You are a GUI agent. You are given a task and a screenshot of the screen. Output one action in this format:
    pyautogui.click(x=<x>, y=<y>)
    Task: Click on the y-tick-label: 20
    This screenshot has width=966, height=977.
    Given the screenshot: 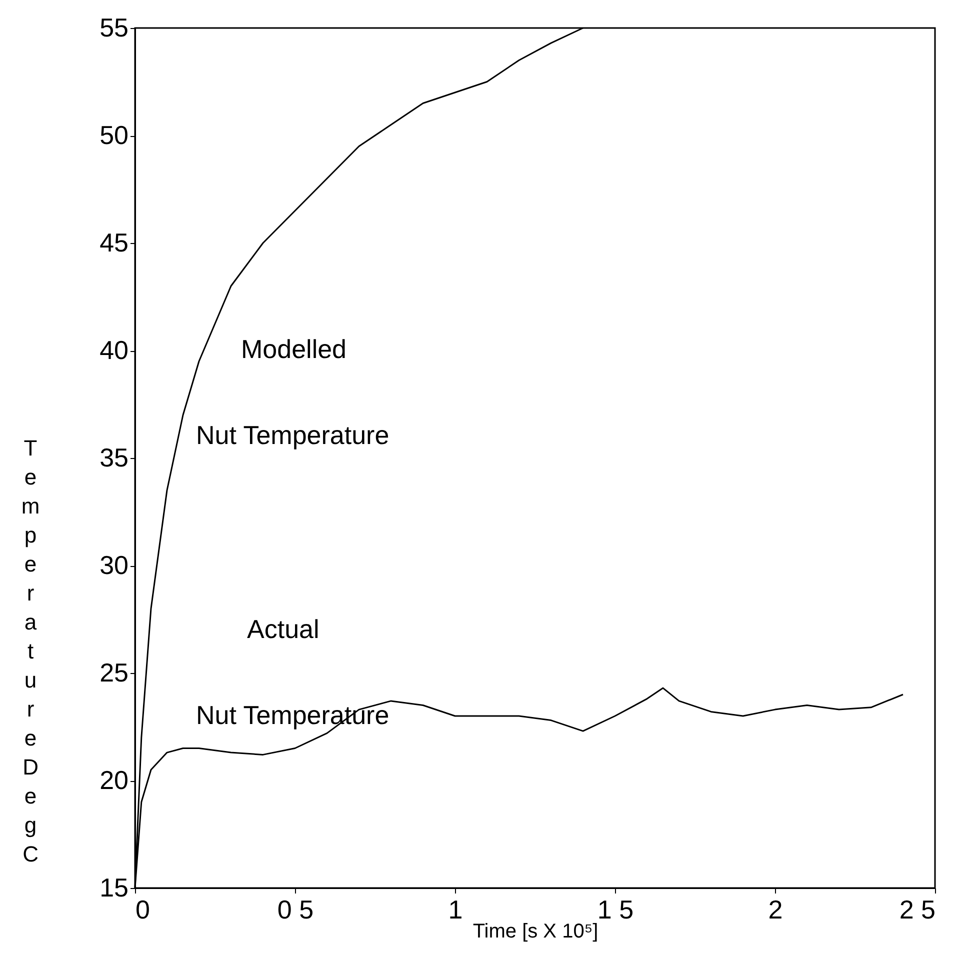 What is the action you would take?
    pyautogui.click(x=114, y=780)
    